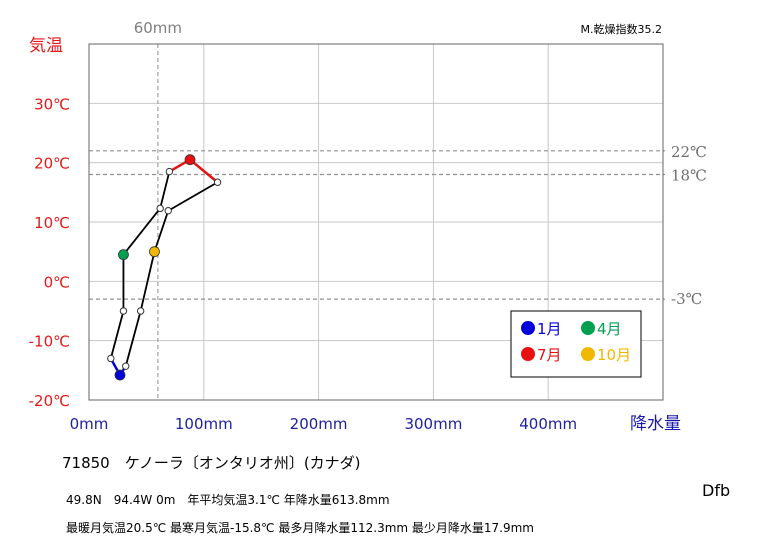 The image size is (763, 545). What do you see at coordinates (609, 329) in the screenshot?
I see `legend-label: 4月` at bounding box center [609, 329].